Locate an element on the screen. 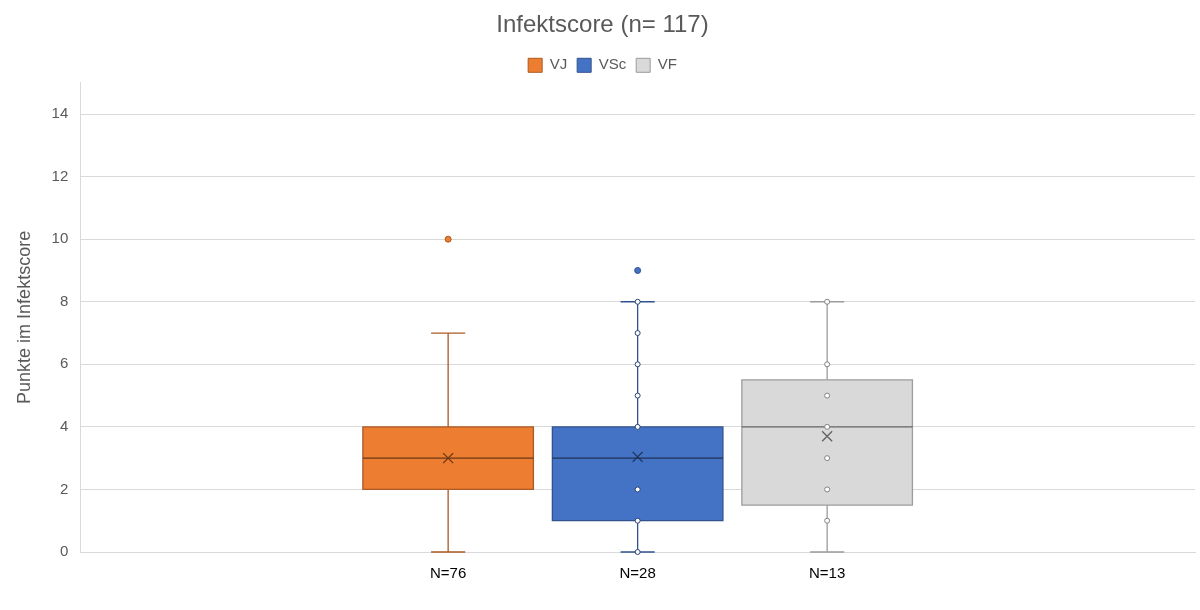  legend-label: VF is located at coordinates (667, 64).